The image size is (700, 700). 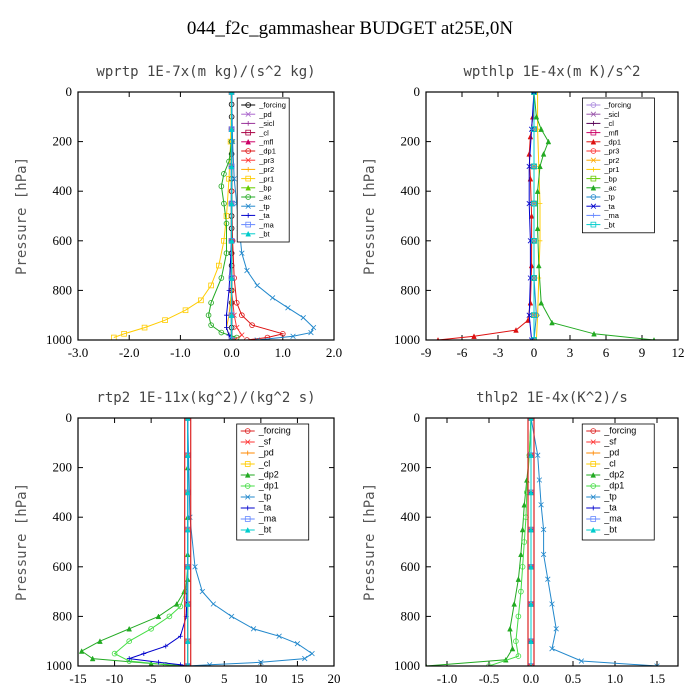 What do you see at coordinates (224, 678) in the screenshot?
I see `x-tick-label: 5` at bounding box center [224, 678].